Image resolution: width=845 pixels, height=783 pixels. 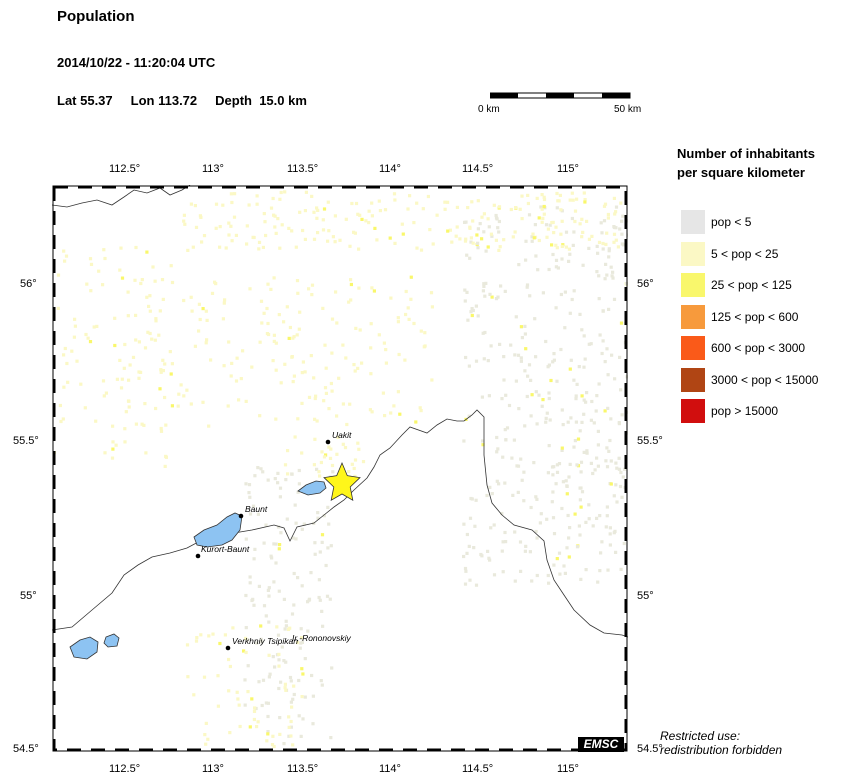 What do you see at coordinates (628, 109) in the screenshot?
I see `scale-right-label: 50 km` at bounding box center [628, 109].